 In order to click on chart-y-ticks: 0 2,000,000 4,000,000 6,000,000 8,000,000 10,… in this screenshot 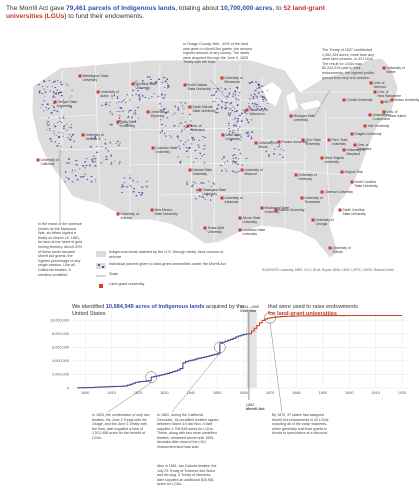, I will do `click(59, 354)`.